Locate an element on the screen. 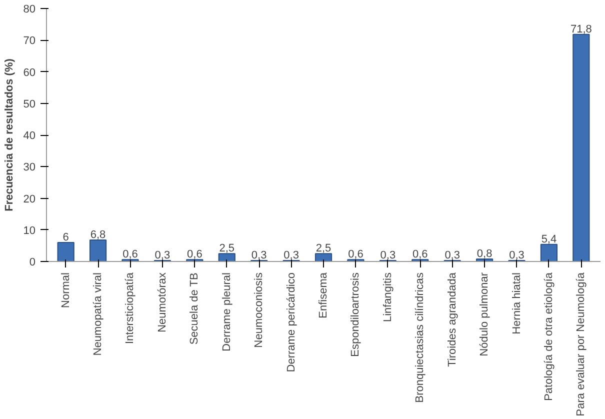  data-label: 5,4 is located at coordinates (549, 239).